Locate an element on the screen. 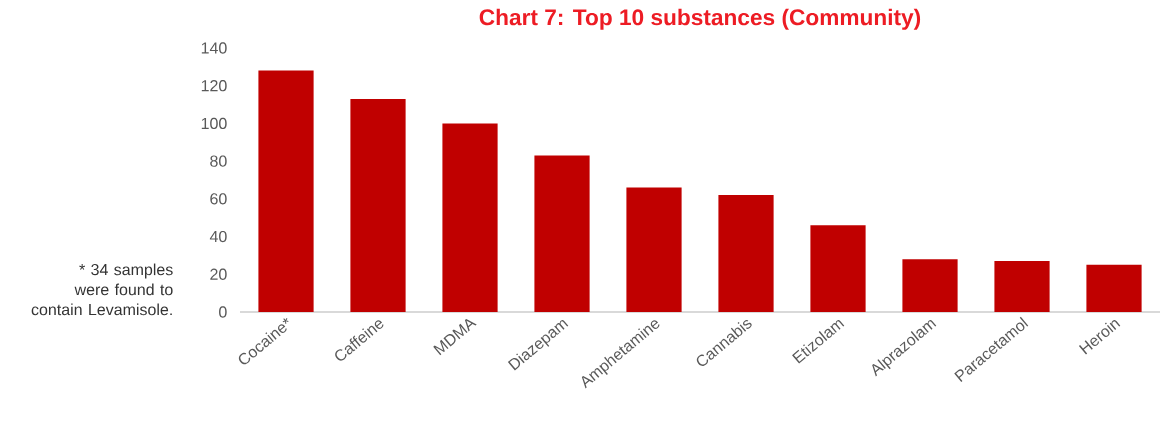 The width and height of the screenshot is (1166, 423). y-tick-label: 60 is located at coordinates (218, 199).